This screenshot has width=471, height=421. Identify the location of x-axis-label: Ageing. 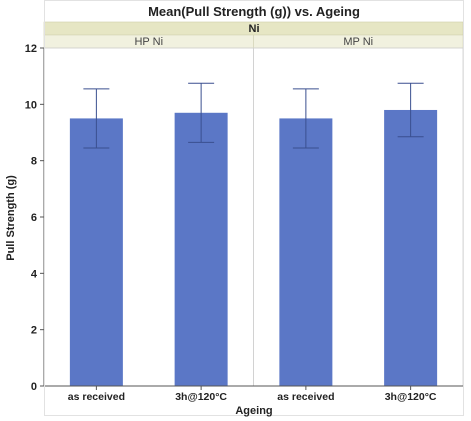
(253, 411).